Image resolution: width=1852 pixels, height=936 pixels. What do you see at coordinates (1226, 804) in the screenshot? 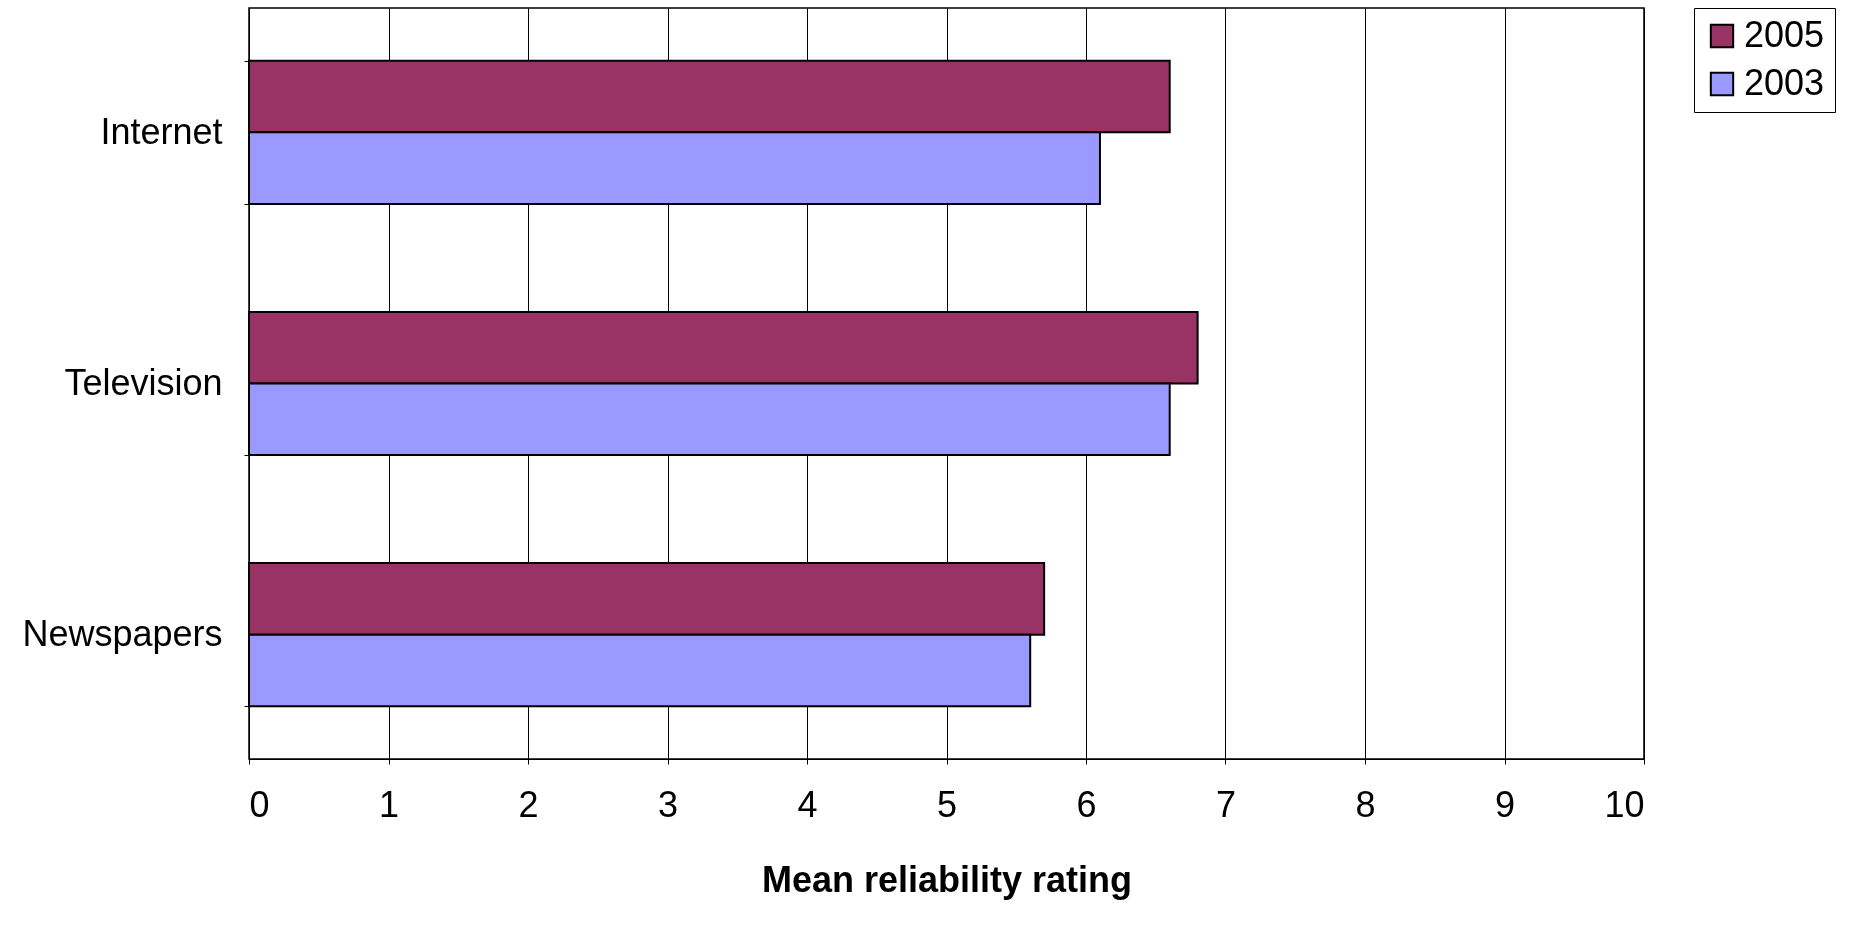
I see `x-tick-label: 7` at bounding box center [1226, 804].